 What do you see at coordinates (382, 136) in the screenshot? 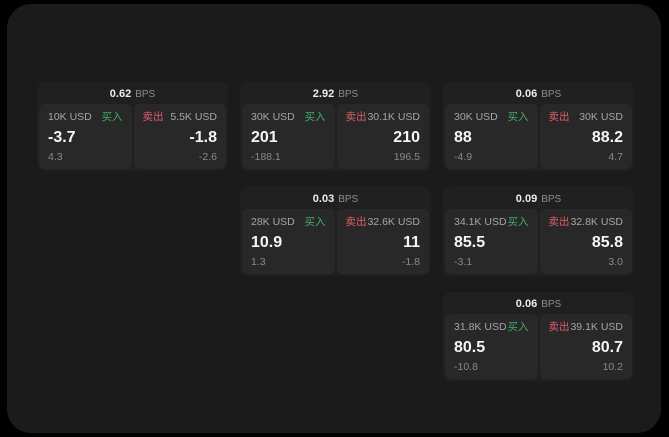
I see `sell-quote-cell: 卖出 30.1K USD 210 196.5` at bounding box center [382, 136].